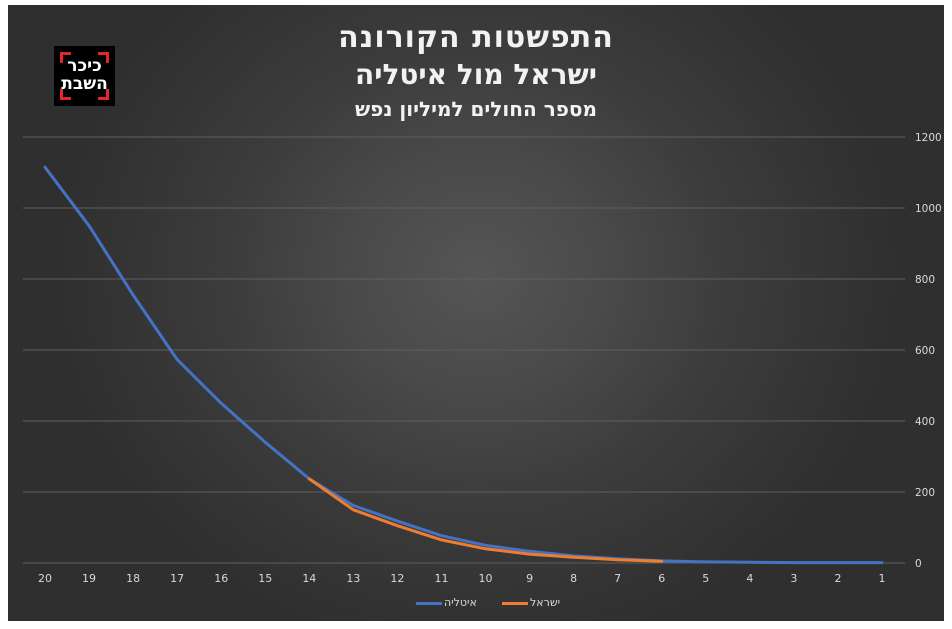 Image resolution: width=952 pixels, height=629 pixels. Describe the element at coordinates (545, 602) in the screenshot. I see `legend-label-israel: ישראל` at that location.